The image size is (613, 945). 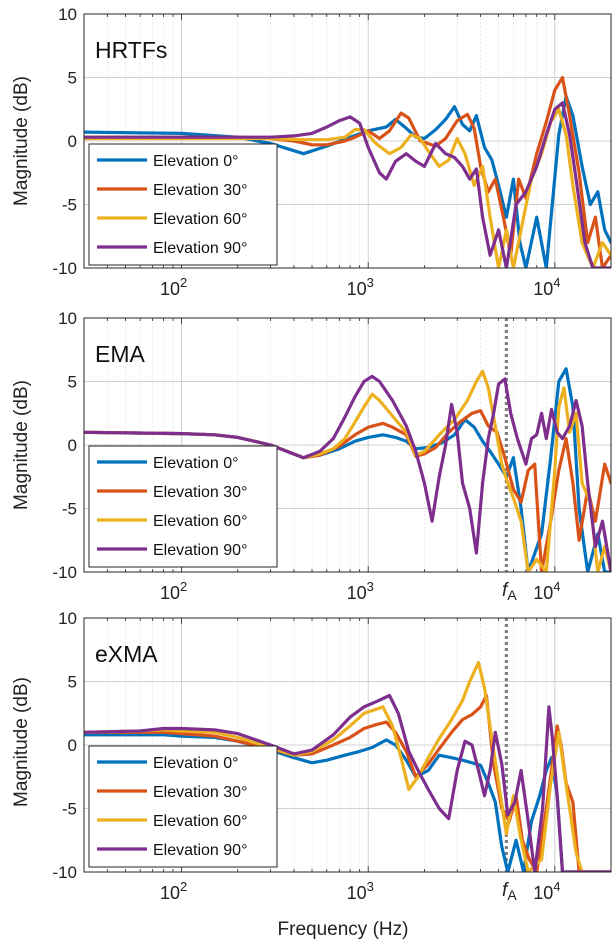 I want to click on panel-title: HRTFs, so click(x=131, y=50).